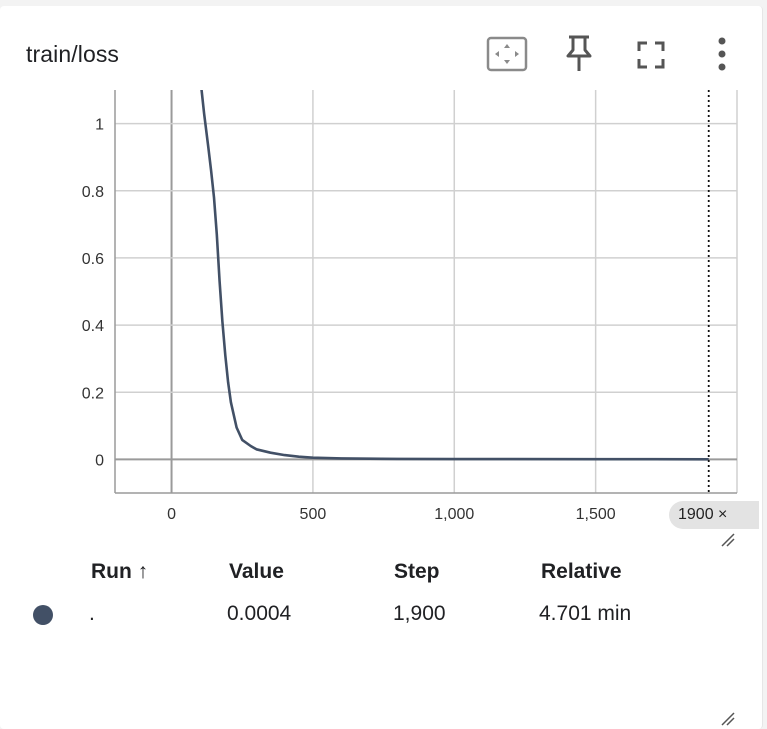 The image size is (767, 729). What do you see at coordinates (92, 613) in the screenshot?
I see `run-name-cell: .` at bounding box center [92, 613].